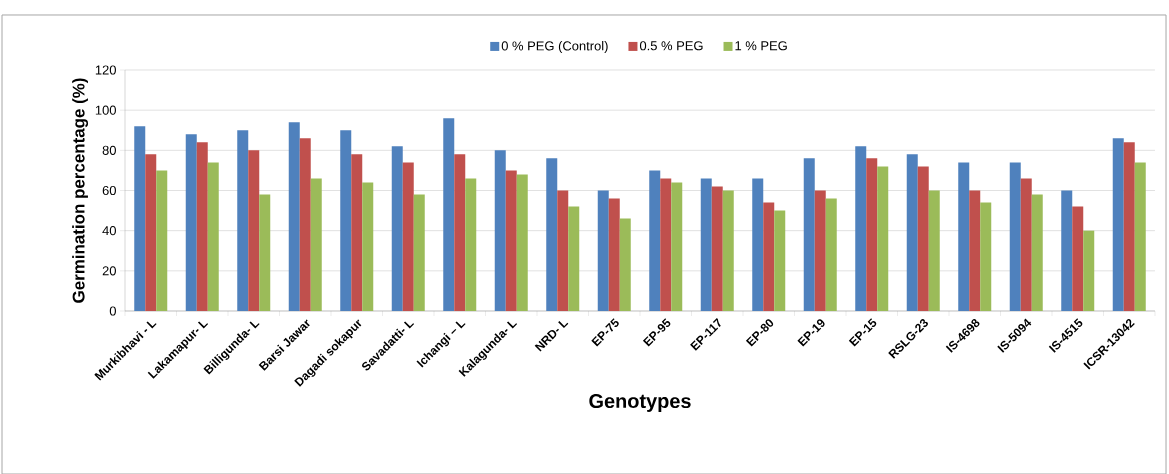  I want to click on legend-label: 0 % PEG (Control), so click(554, 47).